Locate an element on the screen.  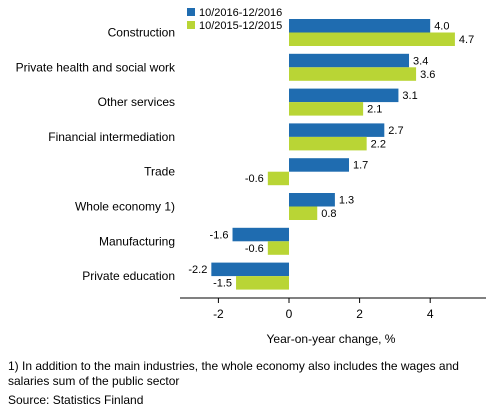
category-label: Private education is located at coordinates (128, 276).